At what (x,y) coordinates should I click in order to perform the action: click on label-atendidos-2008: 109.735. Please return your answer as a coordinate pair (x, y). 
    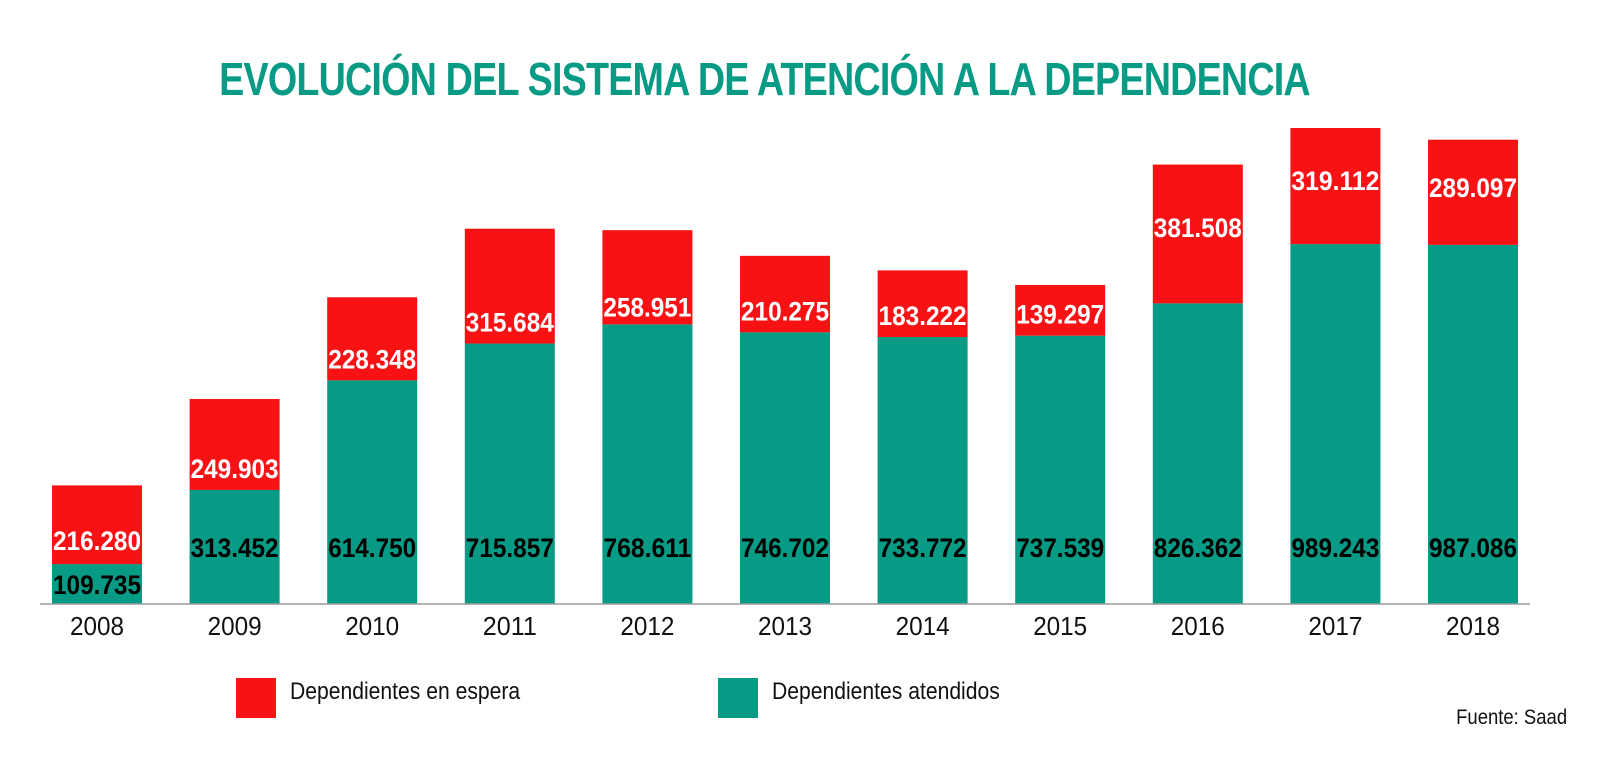
    Looking at the image, I should click on (97, 585).